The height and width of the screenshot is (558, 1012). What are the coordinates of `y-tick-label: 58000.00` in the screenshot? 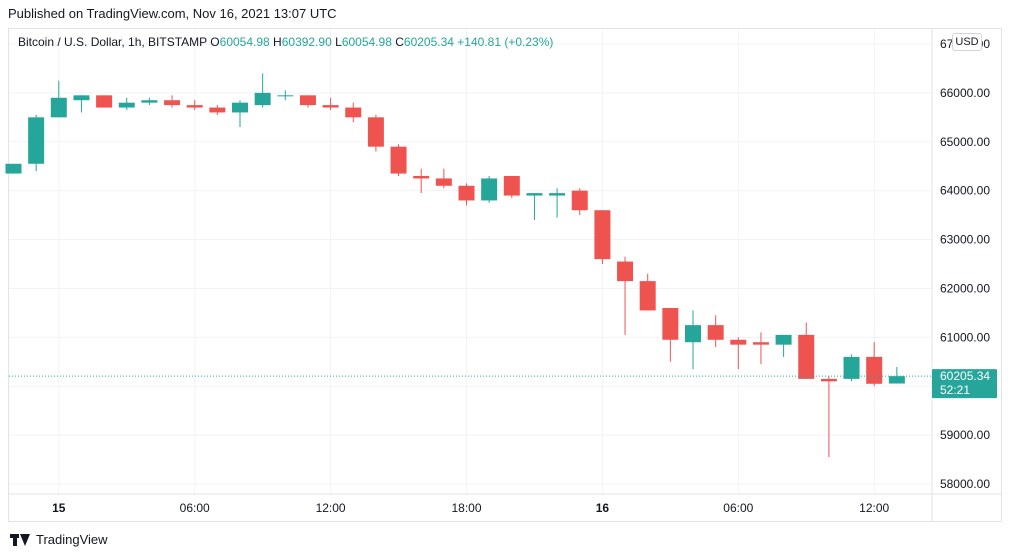 It's located at (965, 484).